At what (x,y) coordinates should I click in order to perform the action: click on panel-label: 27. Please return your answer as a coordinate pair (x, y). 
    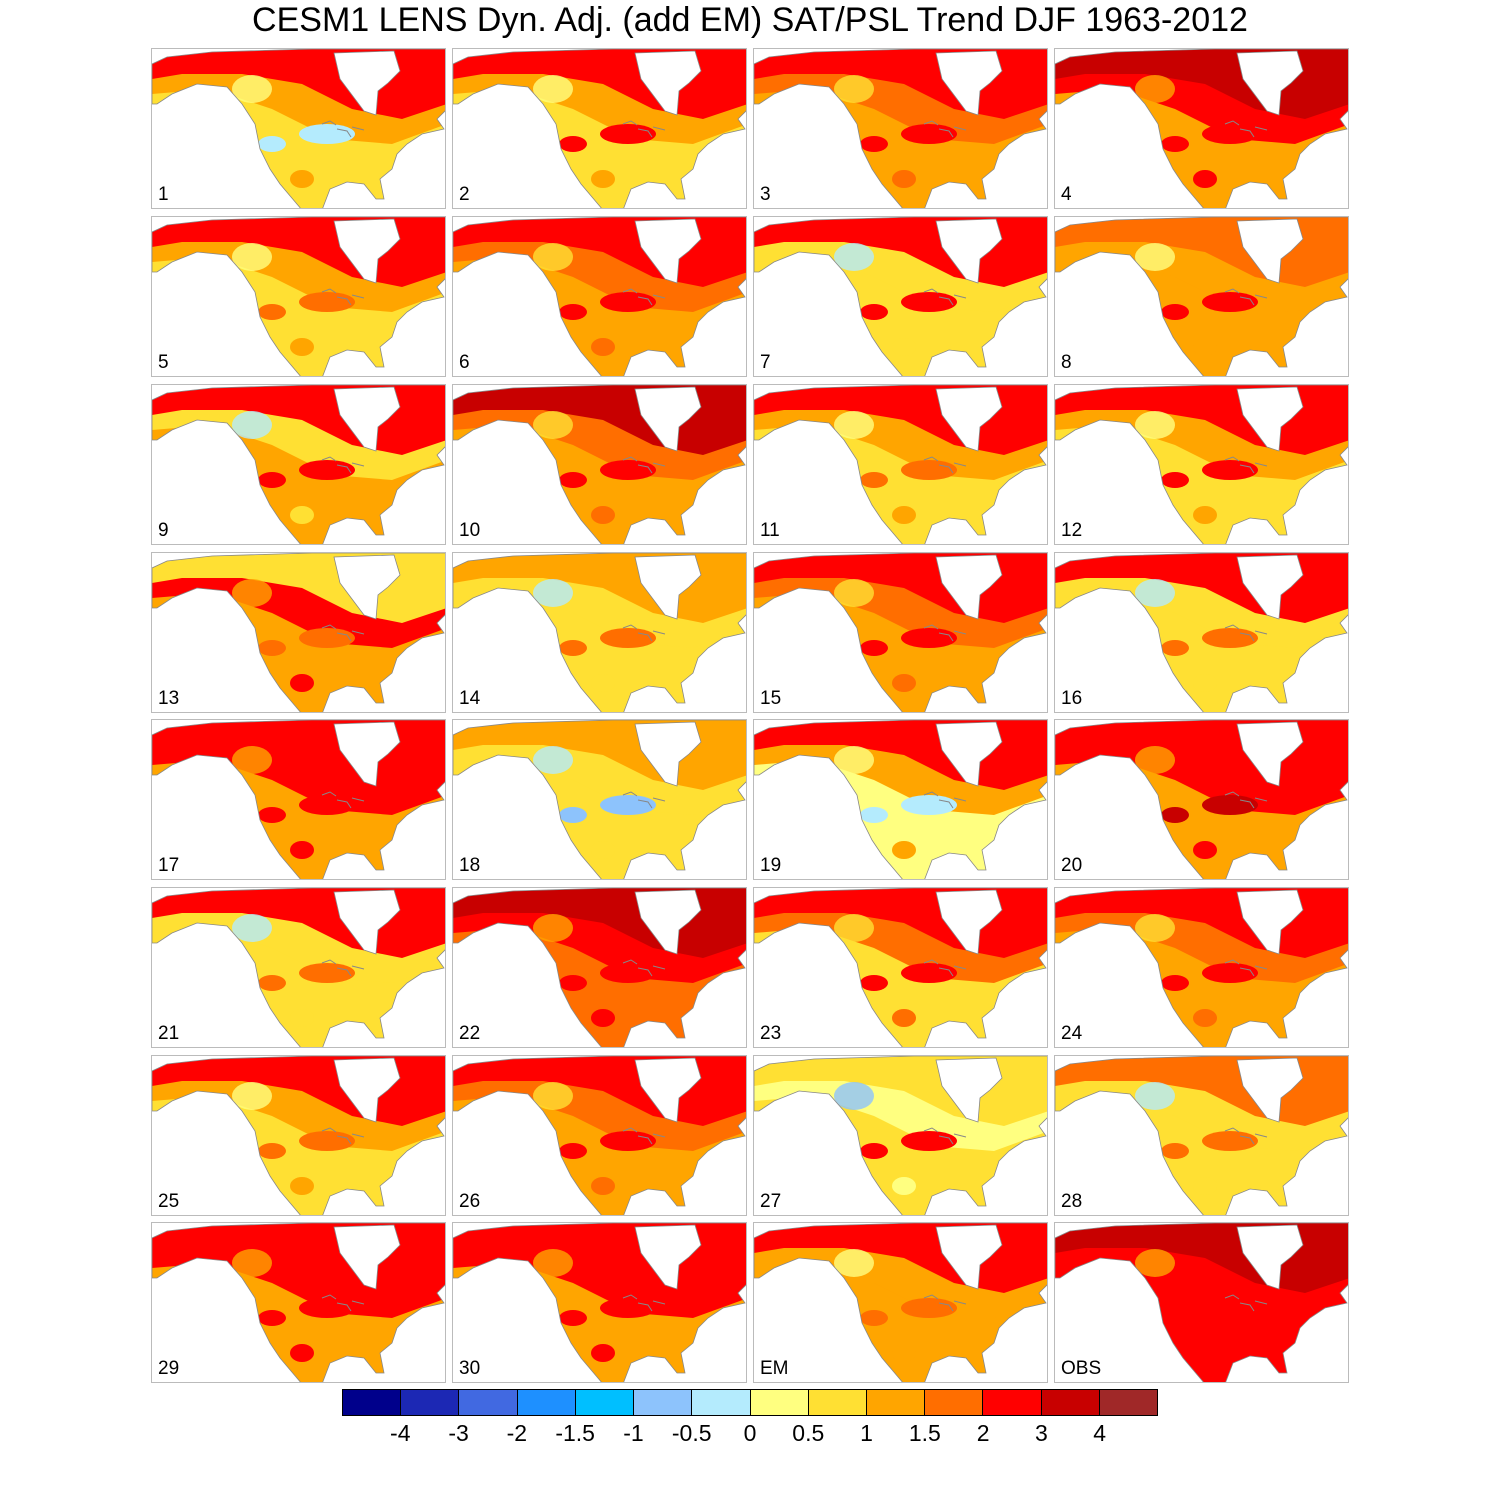
    Looking at the image, I should click on (771, 1201).